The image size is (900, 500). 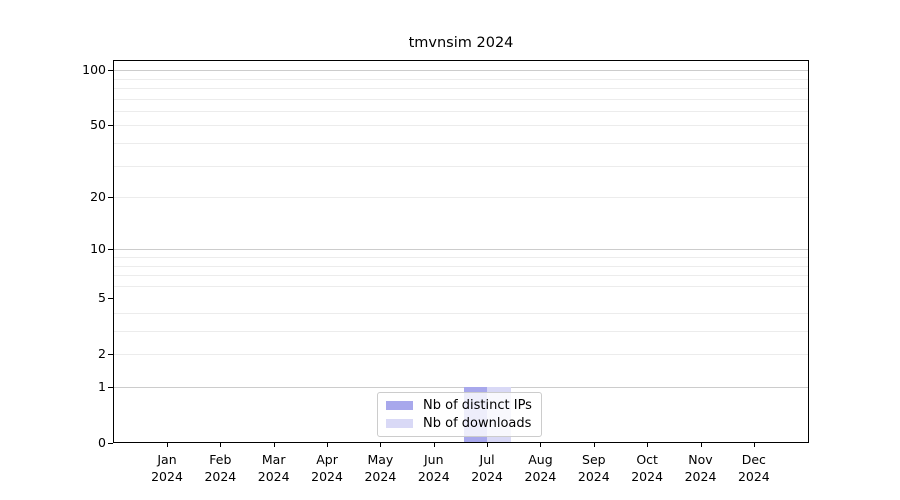 I want to click on x-tick-label: May 2024, so click(x=380, y=468).